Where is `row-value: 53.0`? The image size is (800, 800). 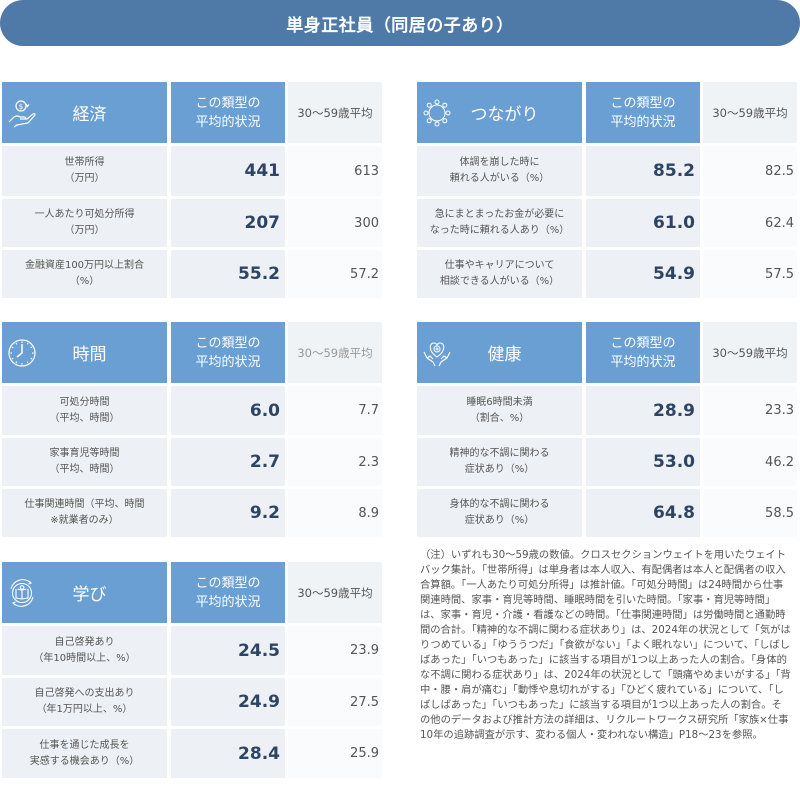 row-value: 53.0 is located at coordinates (643, 462).